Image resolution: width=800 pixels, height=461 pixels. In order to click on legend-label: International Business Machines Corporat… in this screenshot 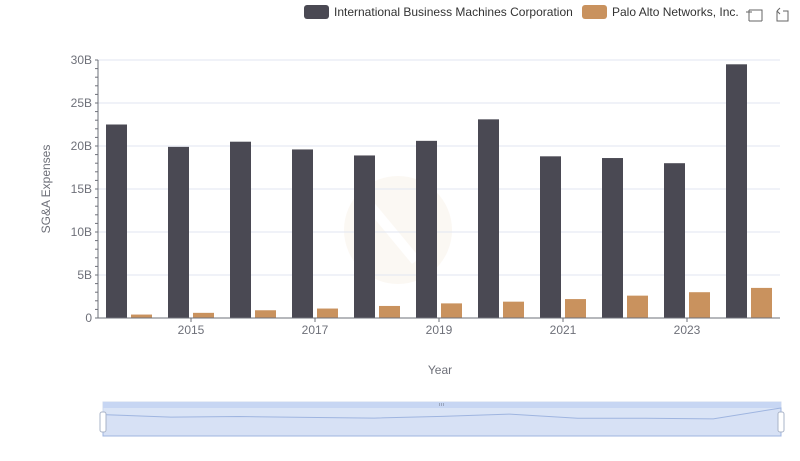, I will do `click(453, 12)`.